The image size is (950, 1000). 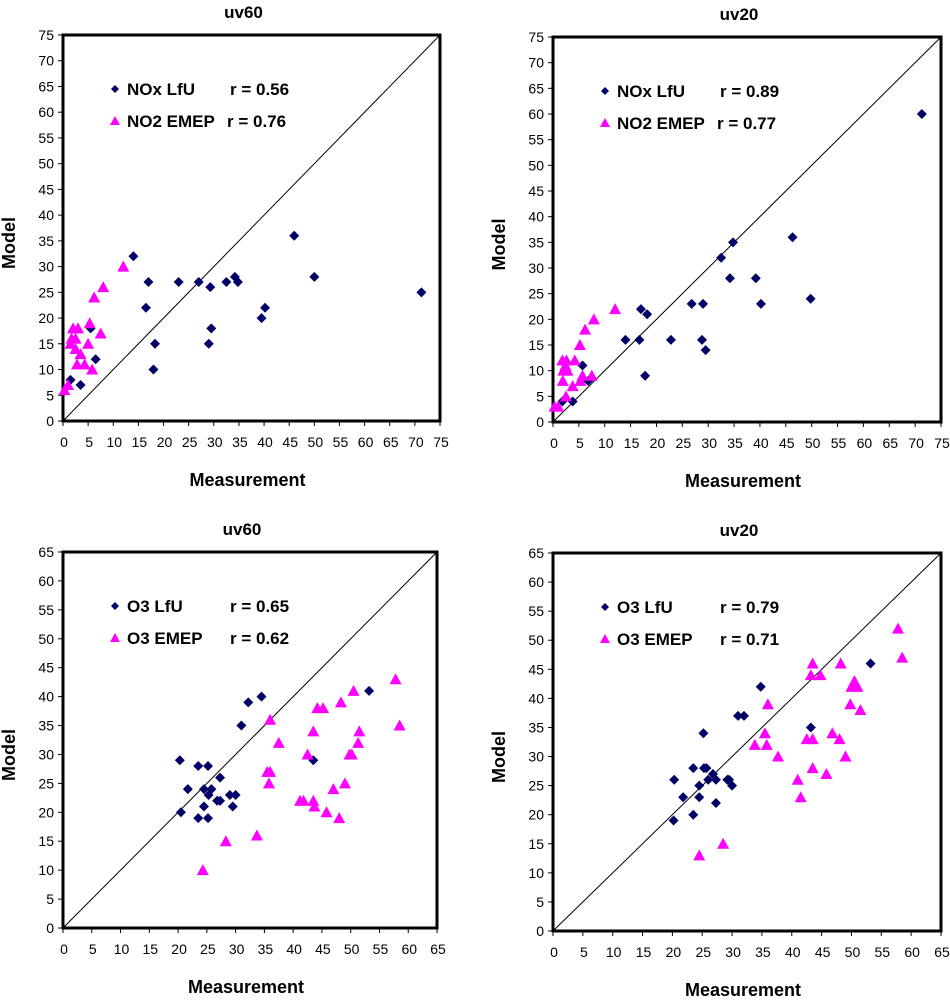 What do you see at coordinates (554, 443) in the screenshot?
I see `x-tick-label: 0` at bounding box center [554, 443].